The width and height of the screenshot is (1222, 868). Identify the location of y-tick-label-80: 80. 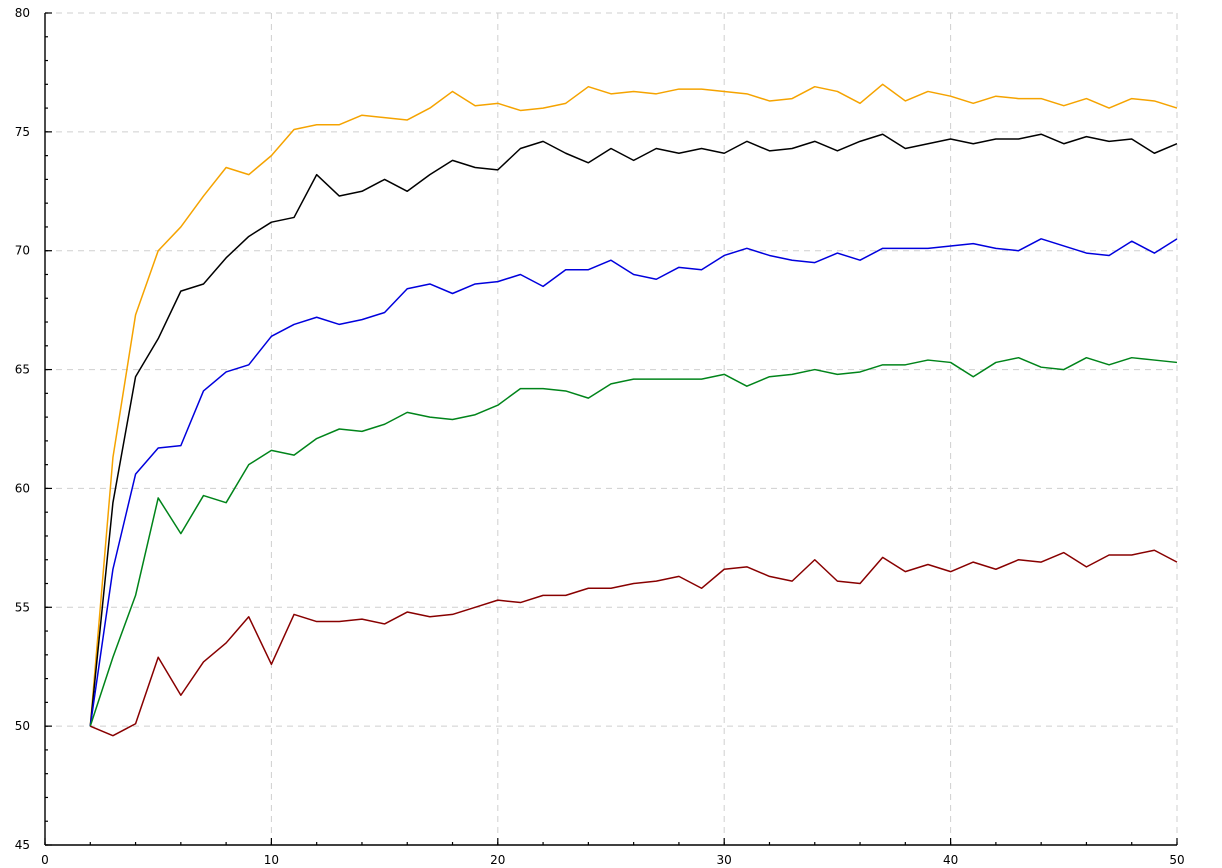
(22, 13).